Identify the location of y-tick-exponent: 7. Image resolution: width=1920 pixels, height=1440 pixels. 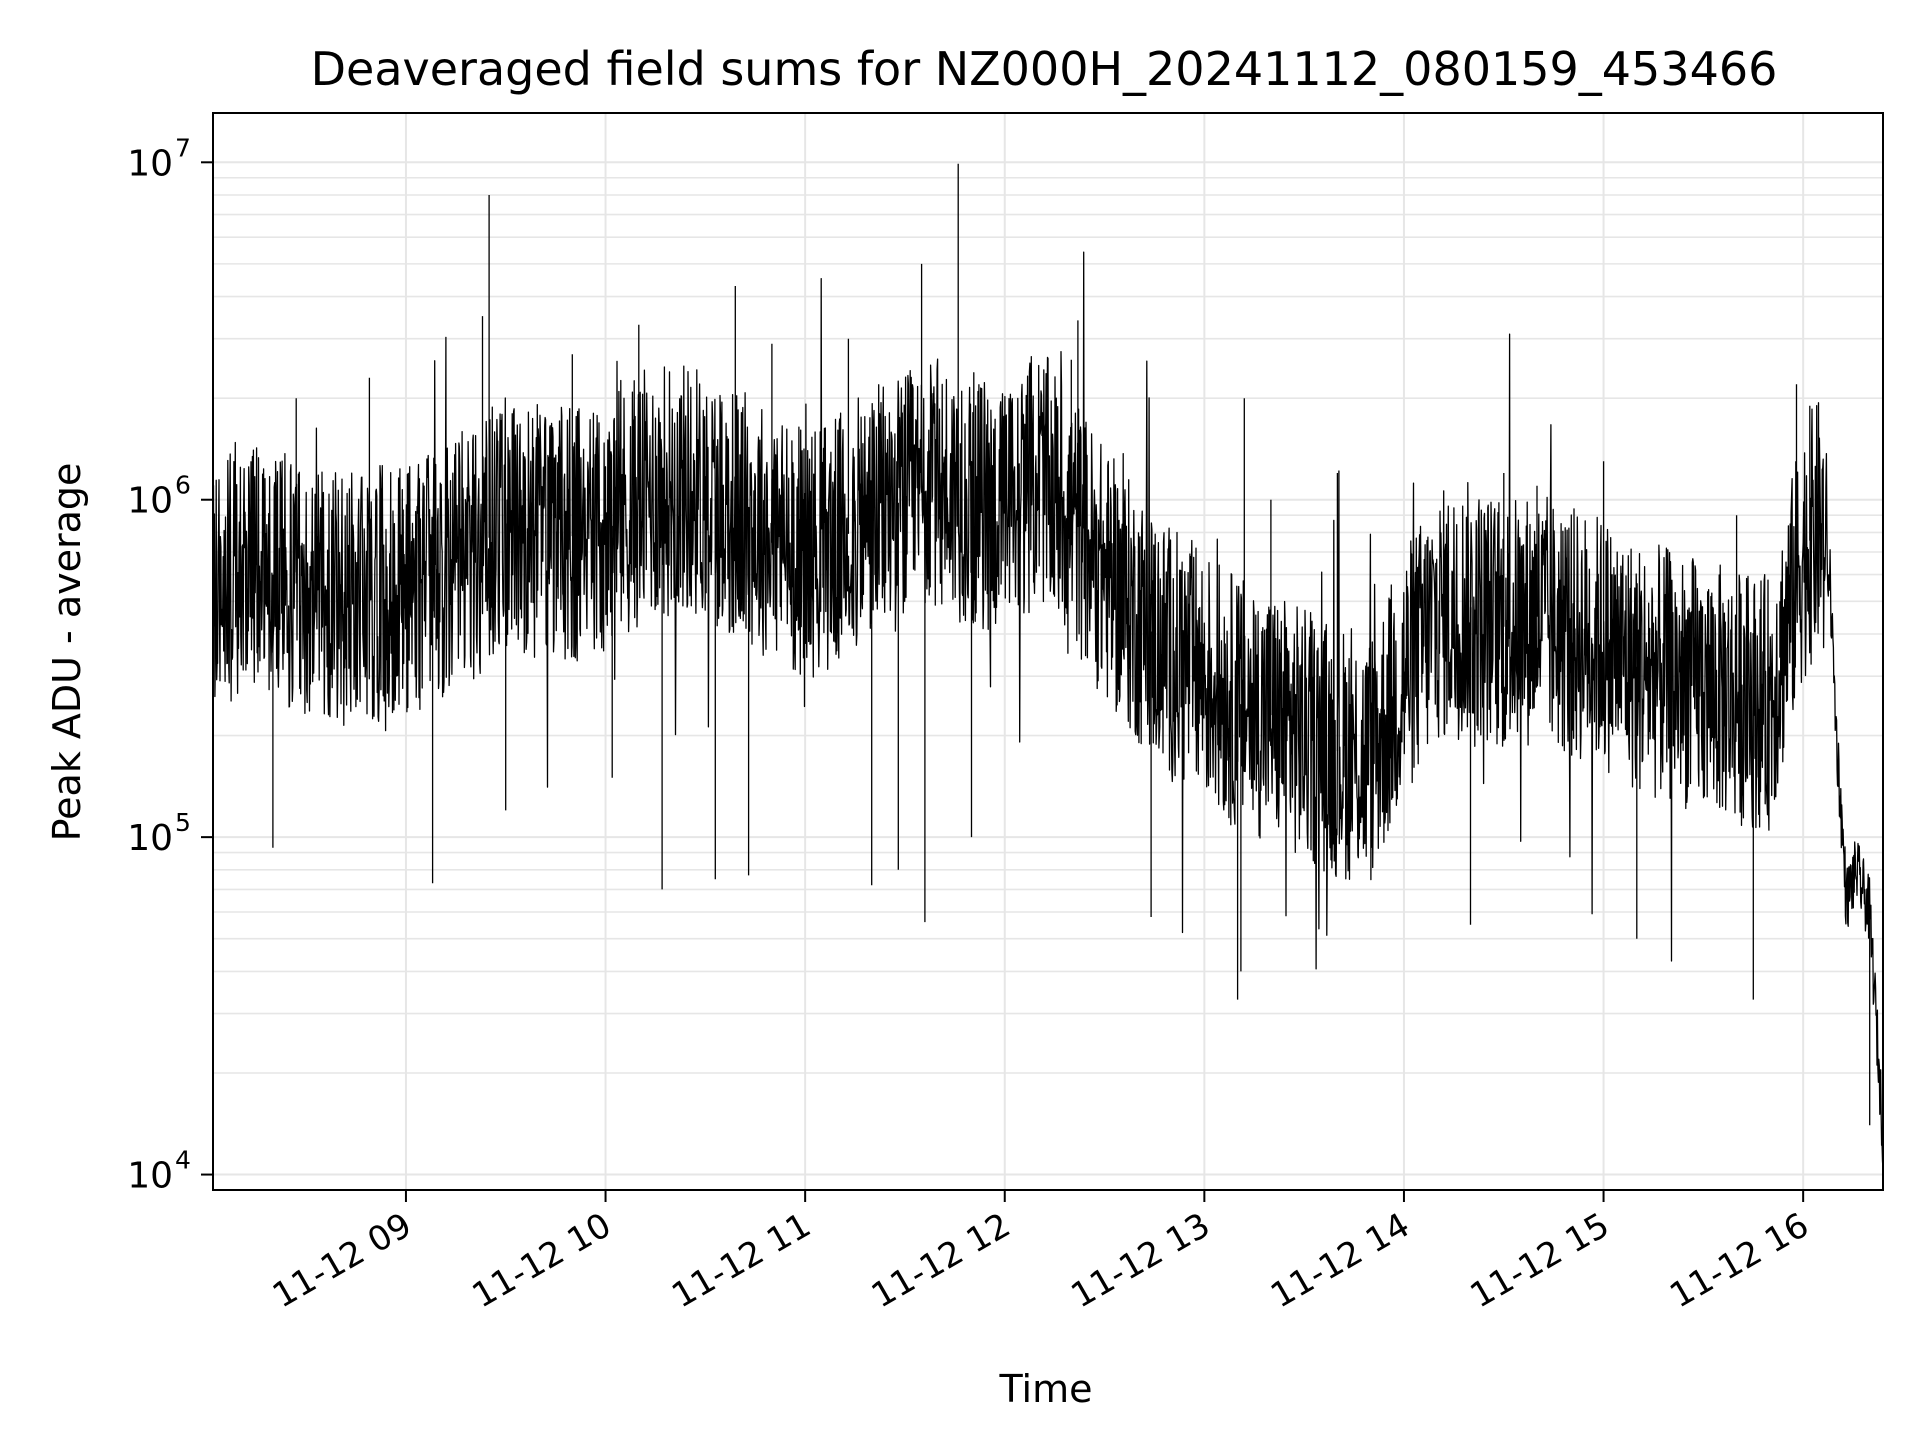
(183, 147).